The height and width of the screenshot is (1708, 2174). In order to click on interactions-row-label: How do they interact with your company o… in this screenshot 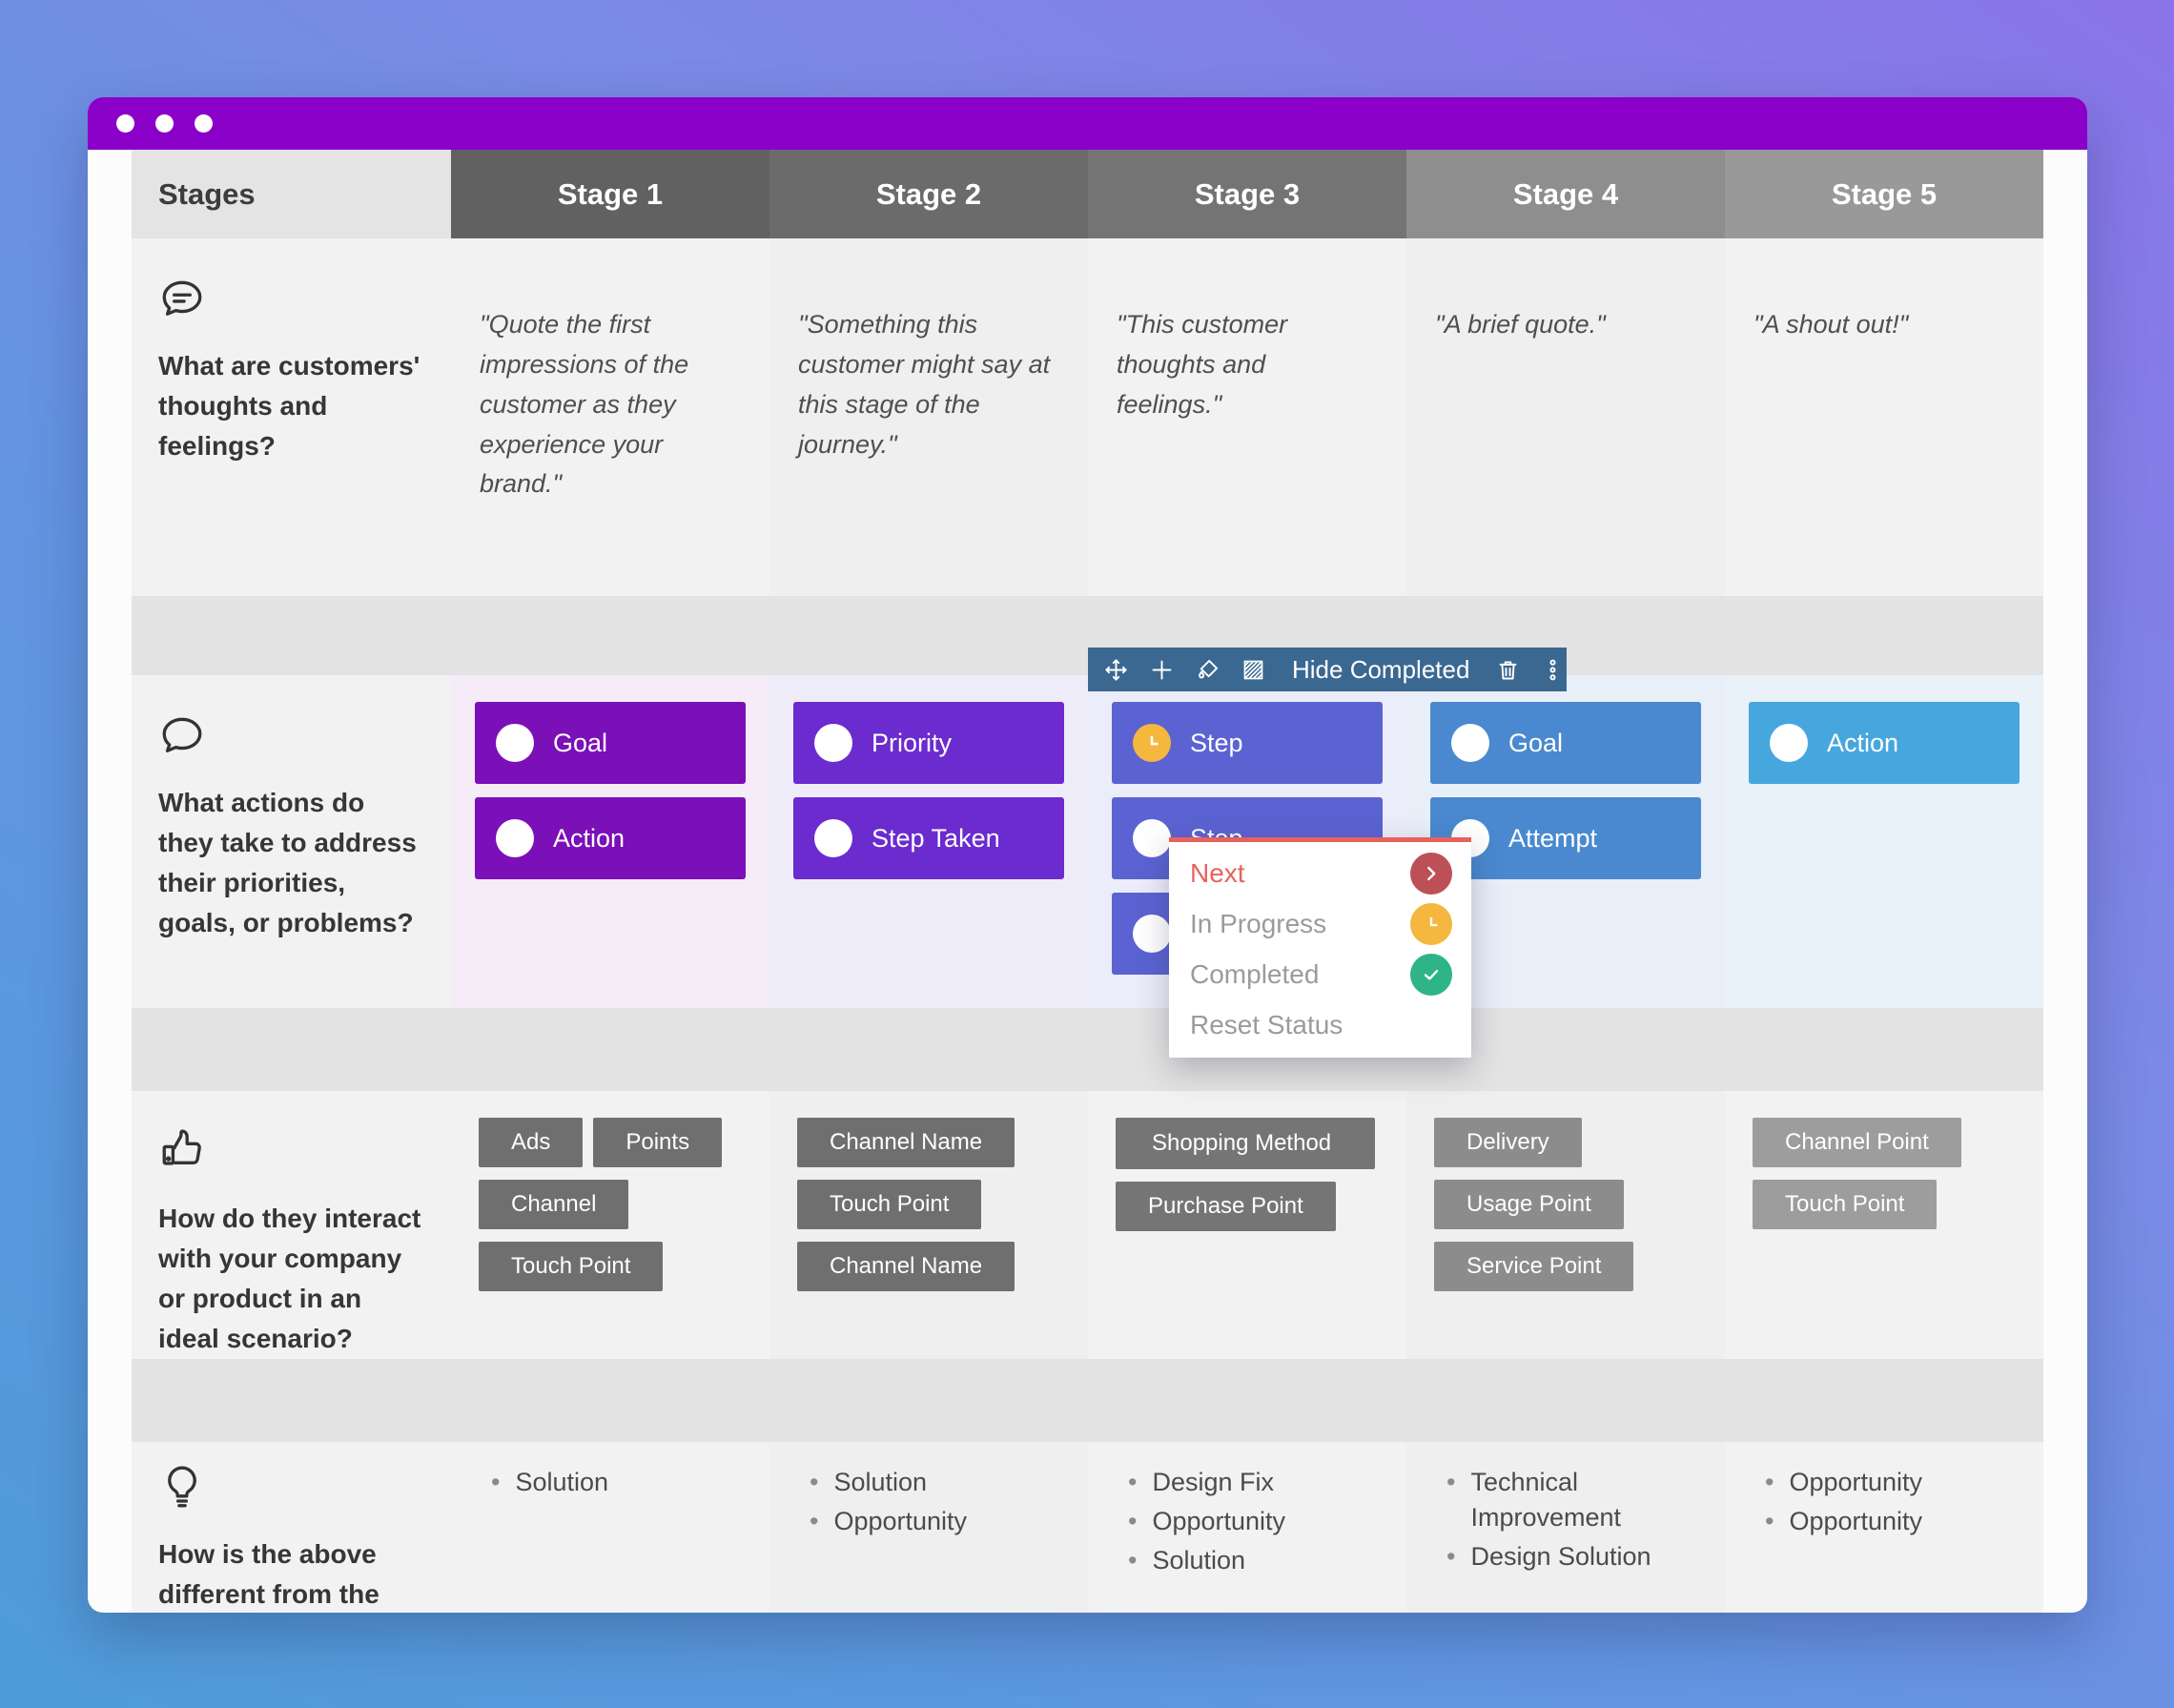, I will do `click(291, 1225)`.